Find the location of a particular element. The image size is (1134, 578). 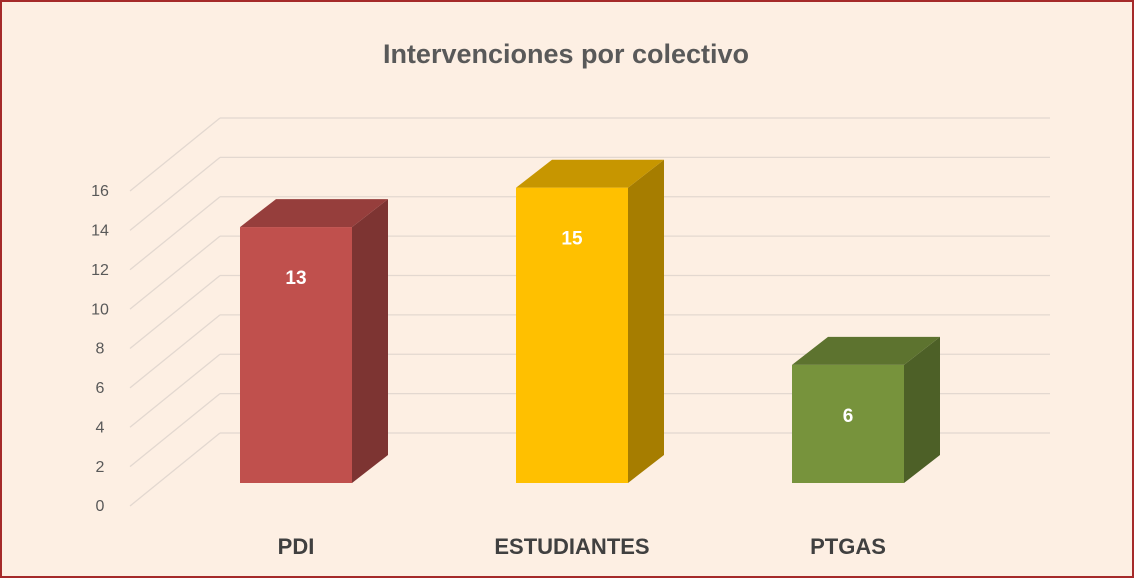

y-tick-label: 14 is located at coordinates (100, 231).